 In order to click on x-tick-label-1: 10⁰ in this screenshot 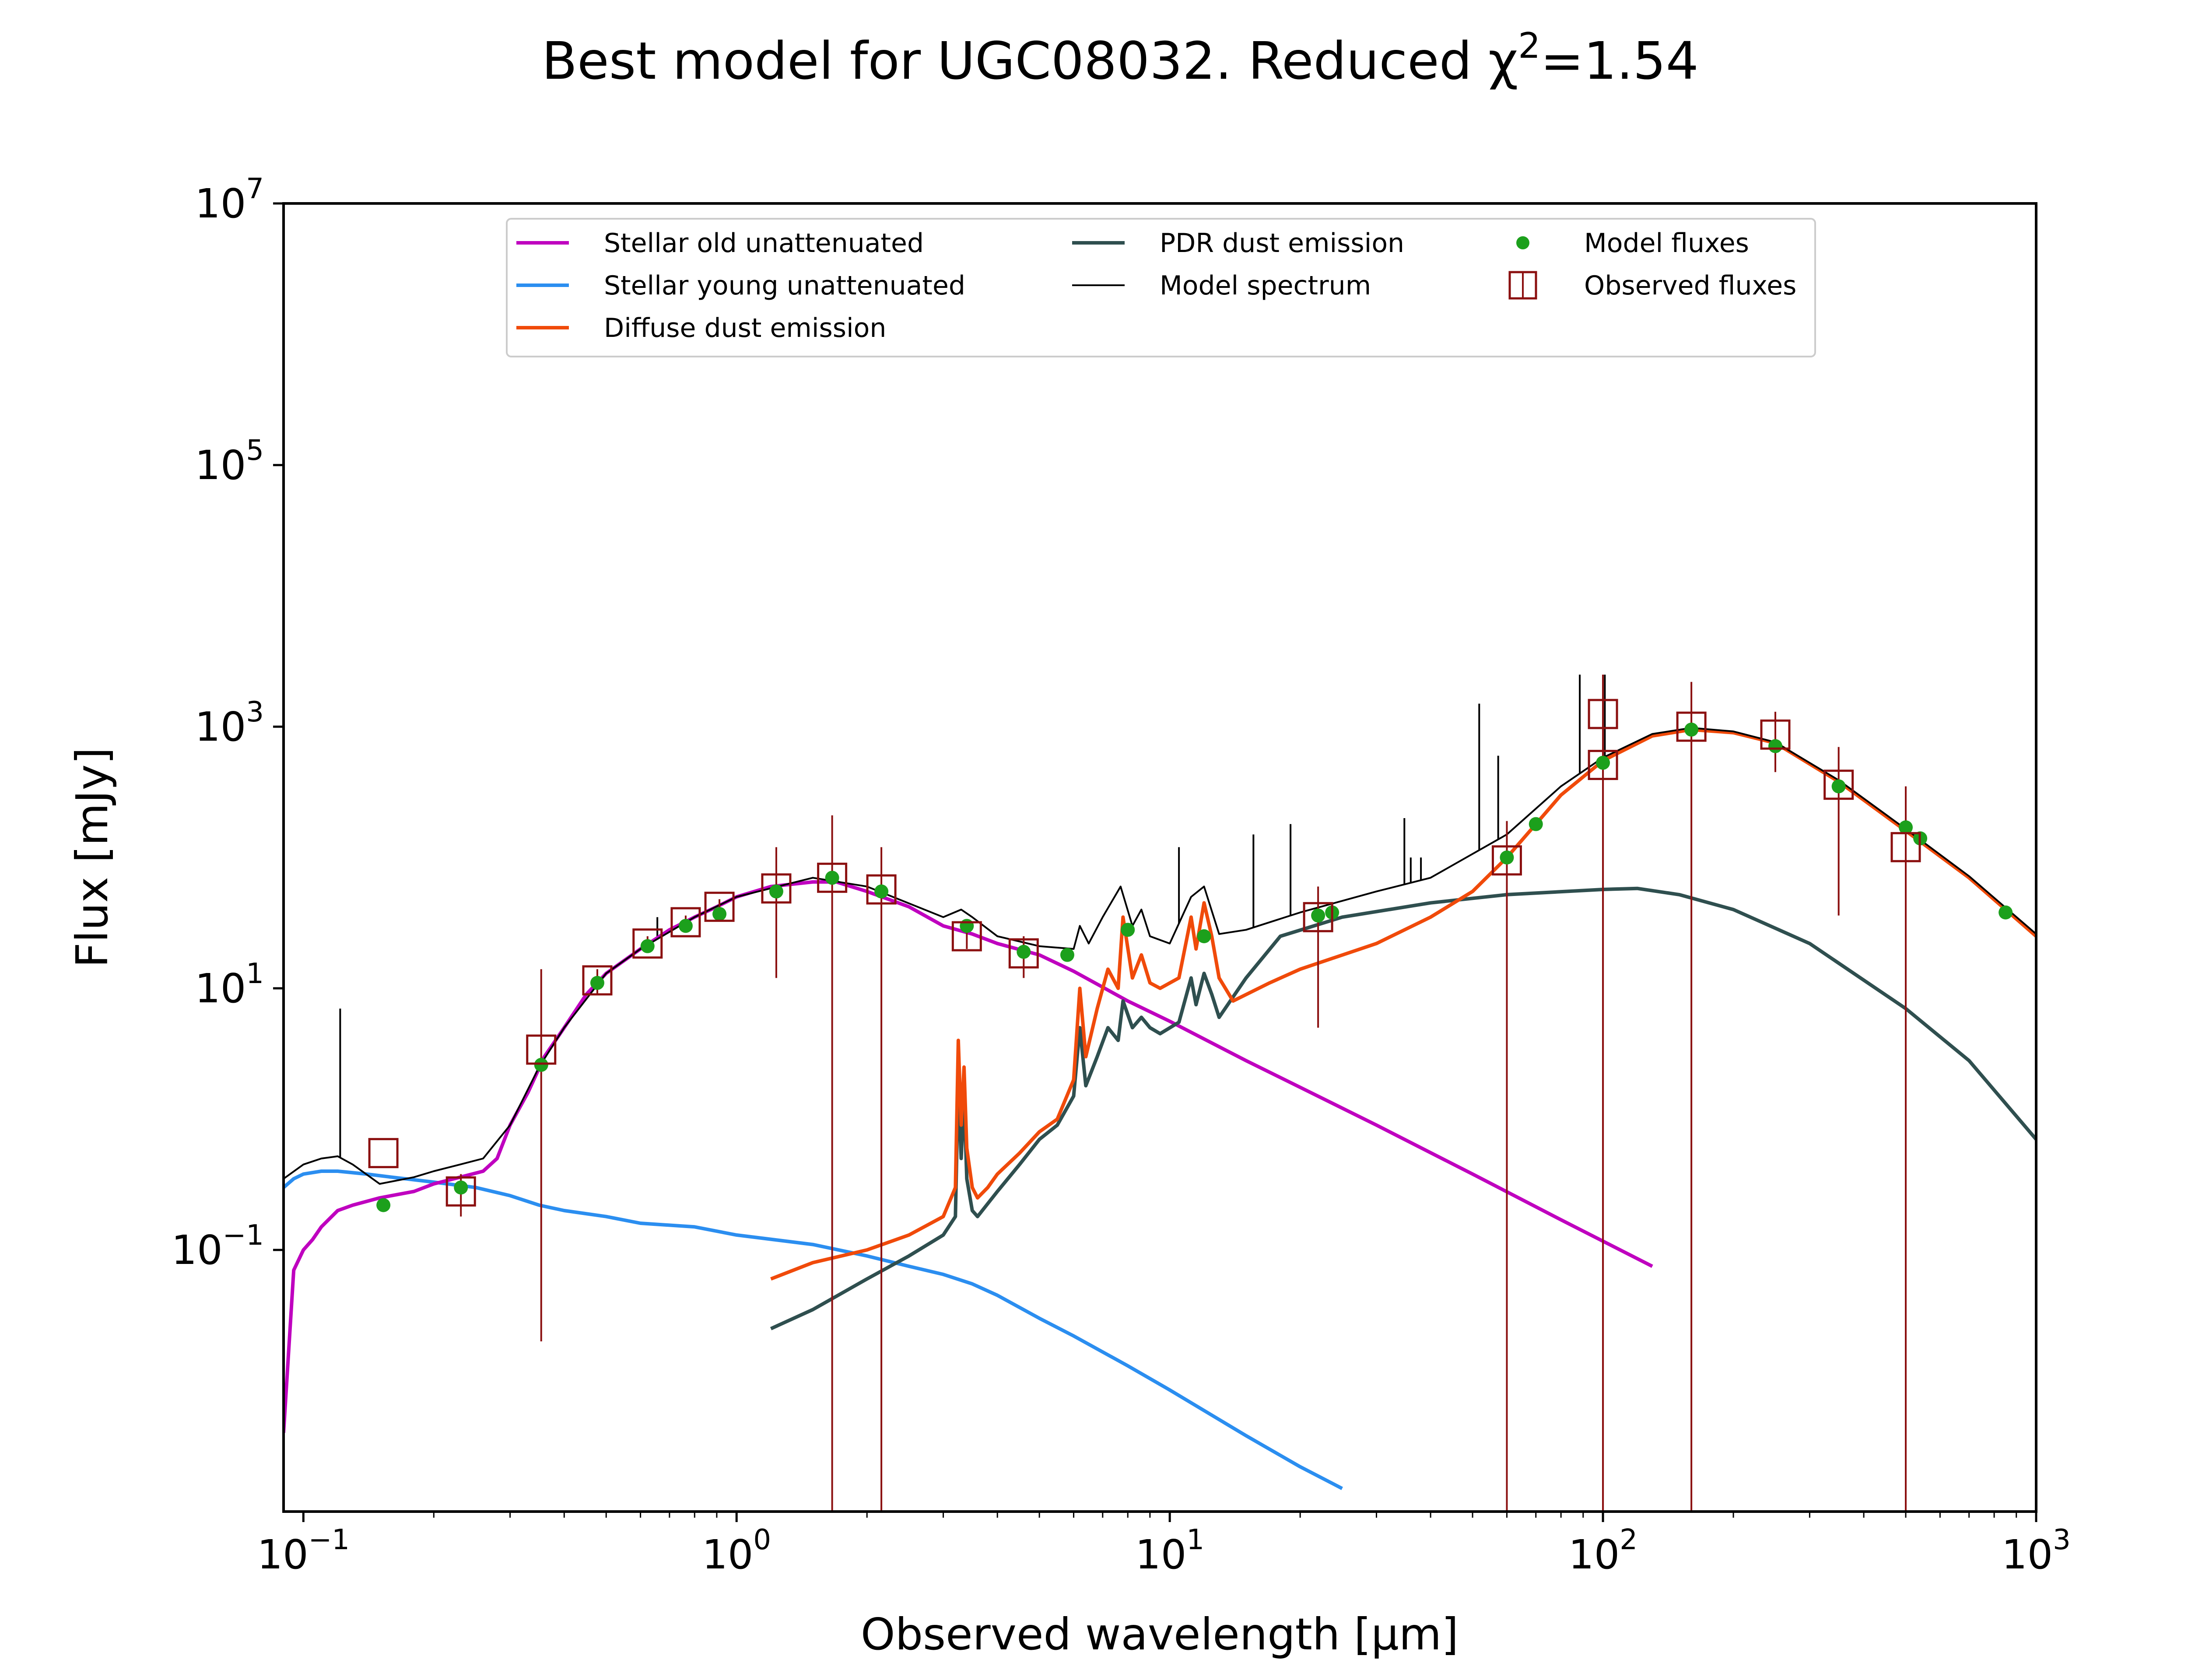, I will do `click(736, 1551)`.